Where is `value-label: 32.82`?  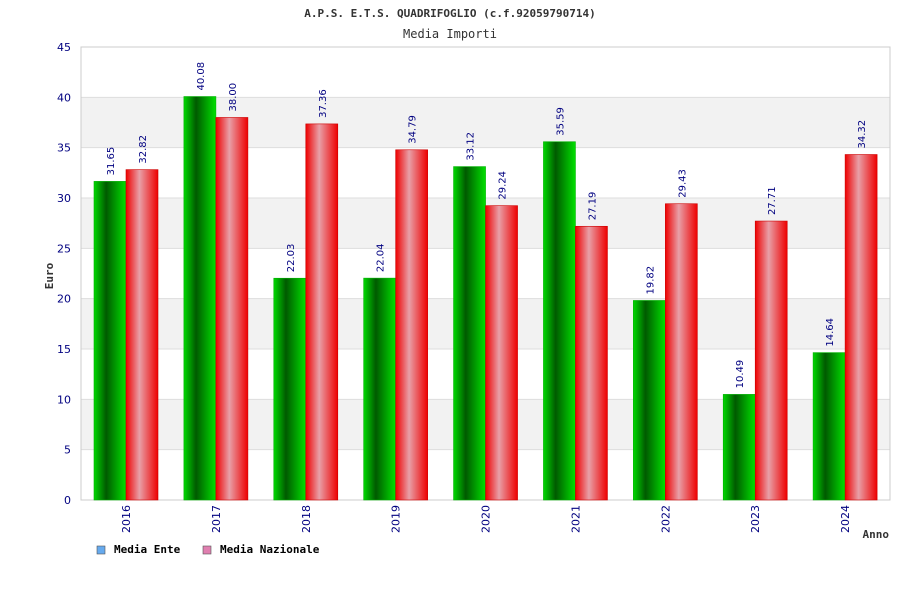
value-label: 32.82 is located at coordinates (143, 149).